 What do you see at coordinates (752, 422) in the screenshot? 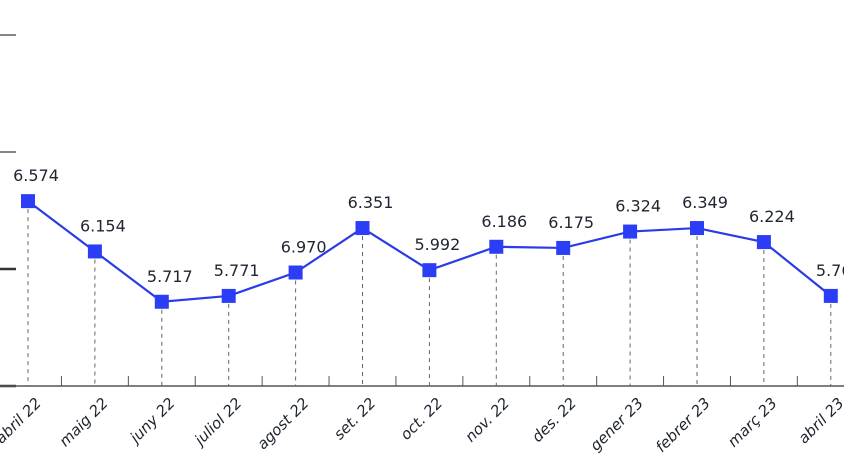
I see `x-tick-label: març 23` at bounding box center [752, 422].